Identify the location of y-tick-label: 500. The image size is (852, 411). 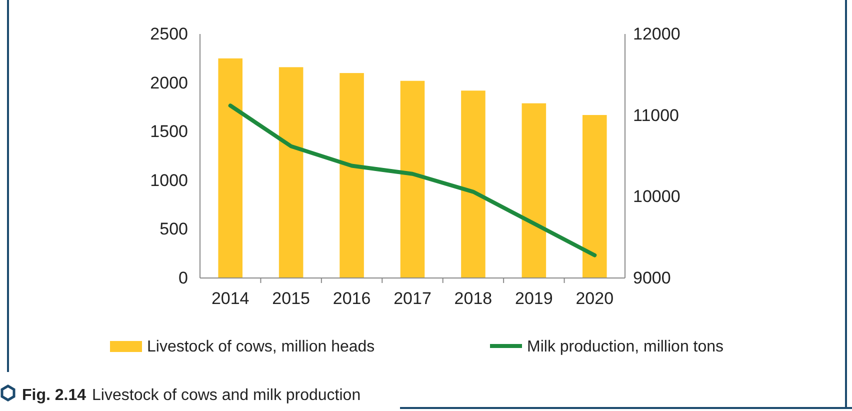
(174, 229).